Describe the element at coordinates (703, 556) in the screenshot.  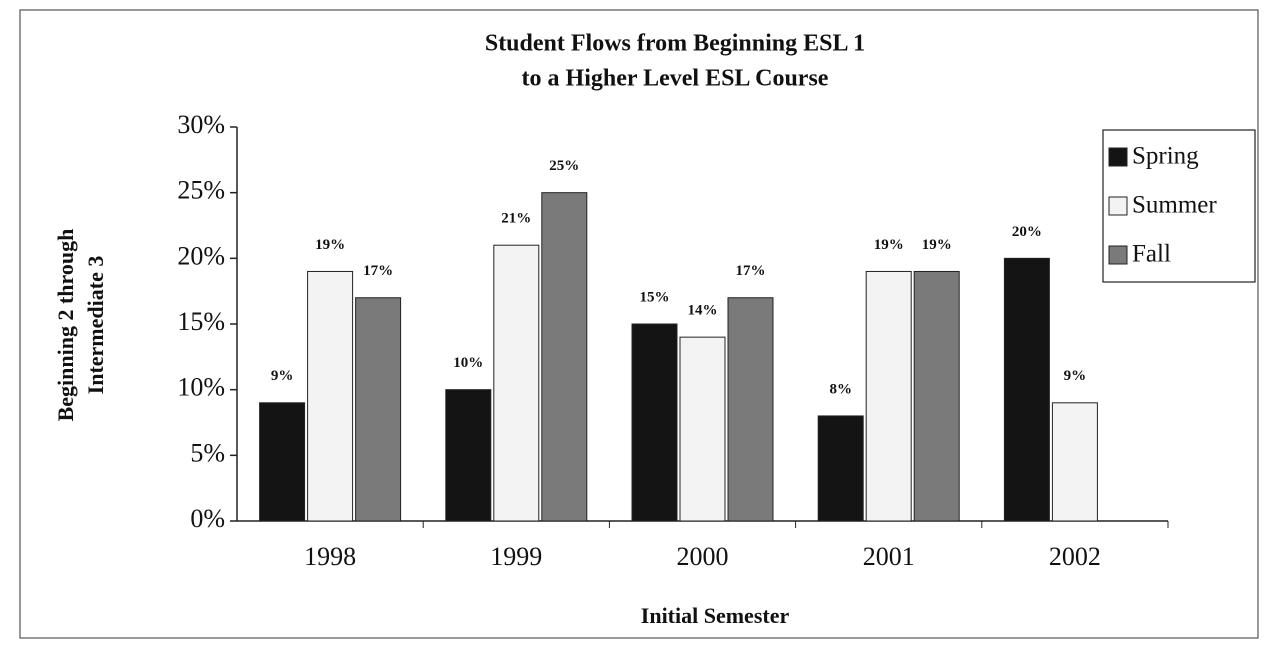
I see `x-tick-label: 2000` at that location.